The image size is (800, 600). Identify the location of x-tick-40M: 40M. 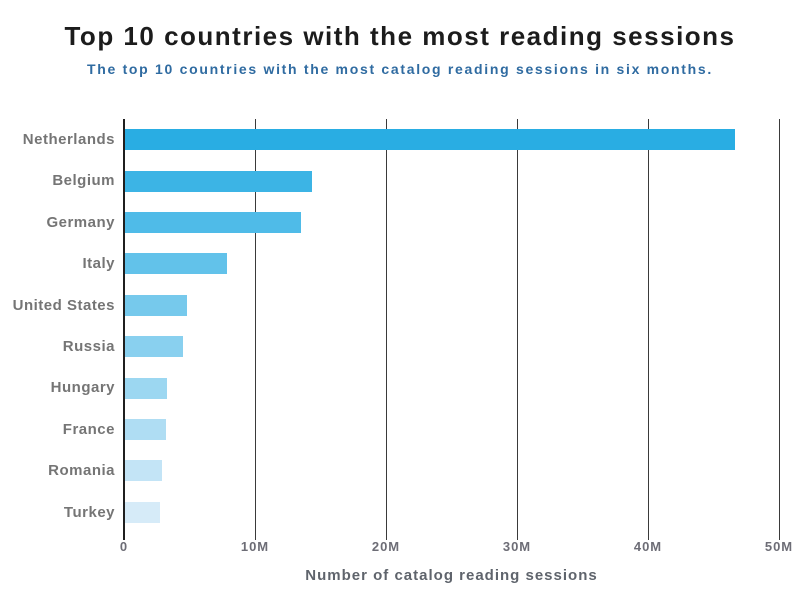
(648, 546).